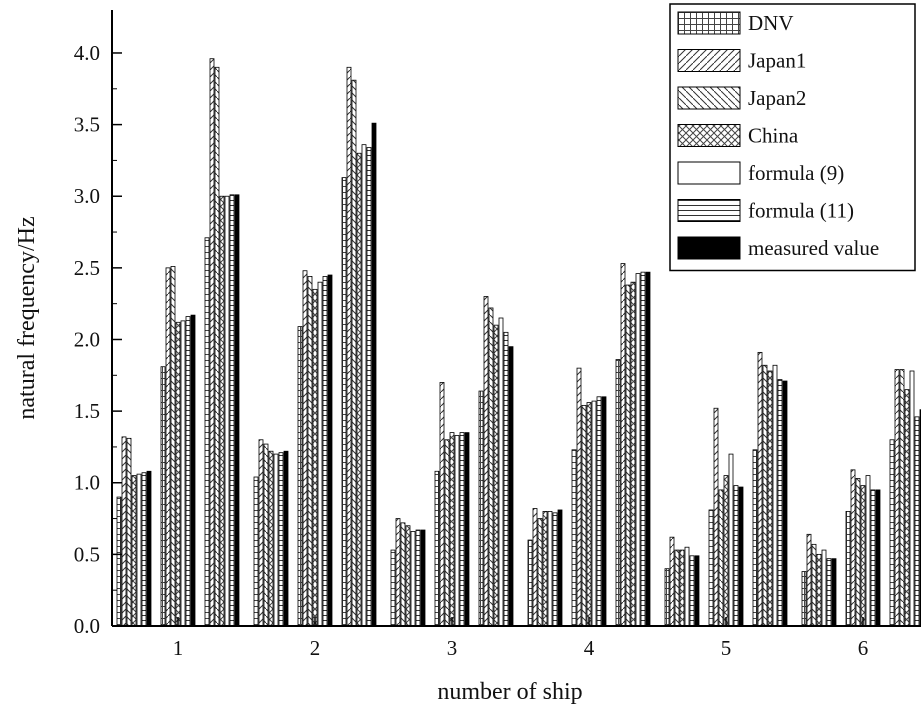 Image resolution: width=921 pixels, height=707 pixels. Describe the element at coordinates (276, 540) in the screenshot. I see `bar-formula-9--ship-2-group-1` at that location.